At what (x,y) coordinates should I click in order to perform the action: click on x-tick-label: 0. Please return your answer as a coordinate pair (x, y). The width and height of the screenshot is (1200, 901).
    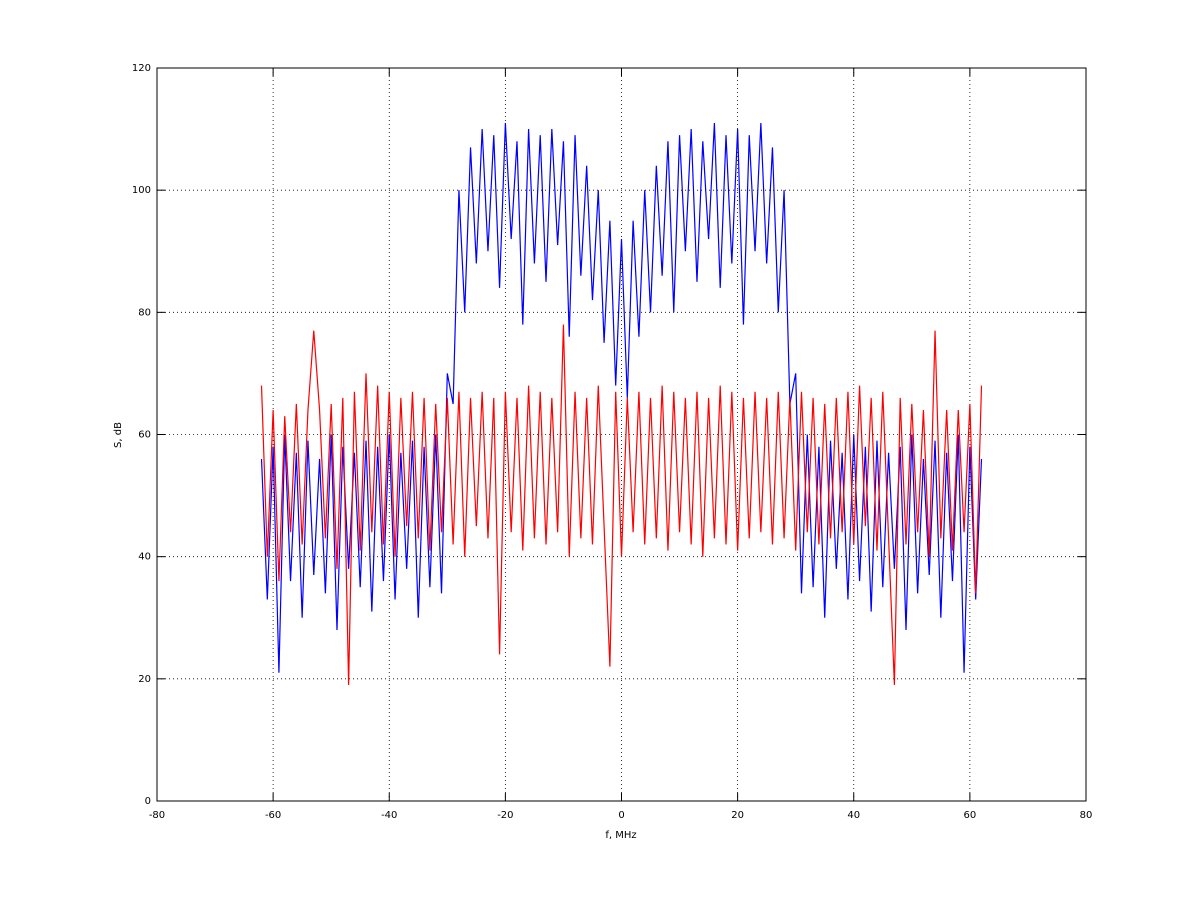
    Looking at the image, I should click on (621, 815).